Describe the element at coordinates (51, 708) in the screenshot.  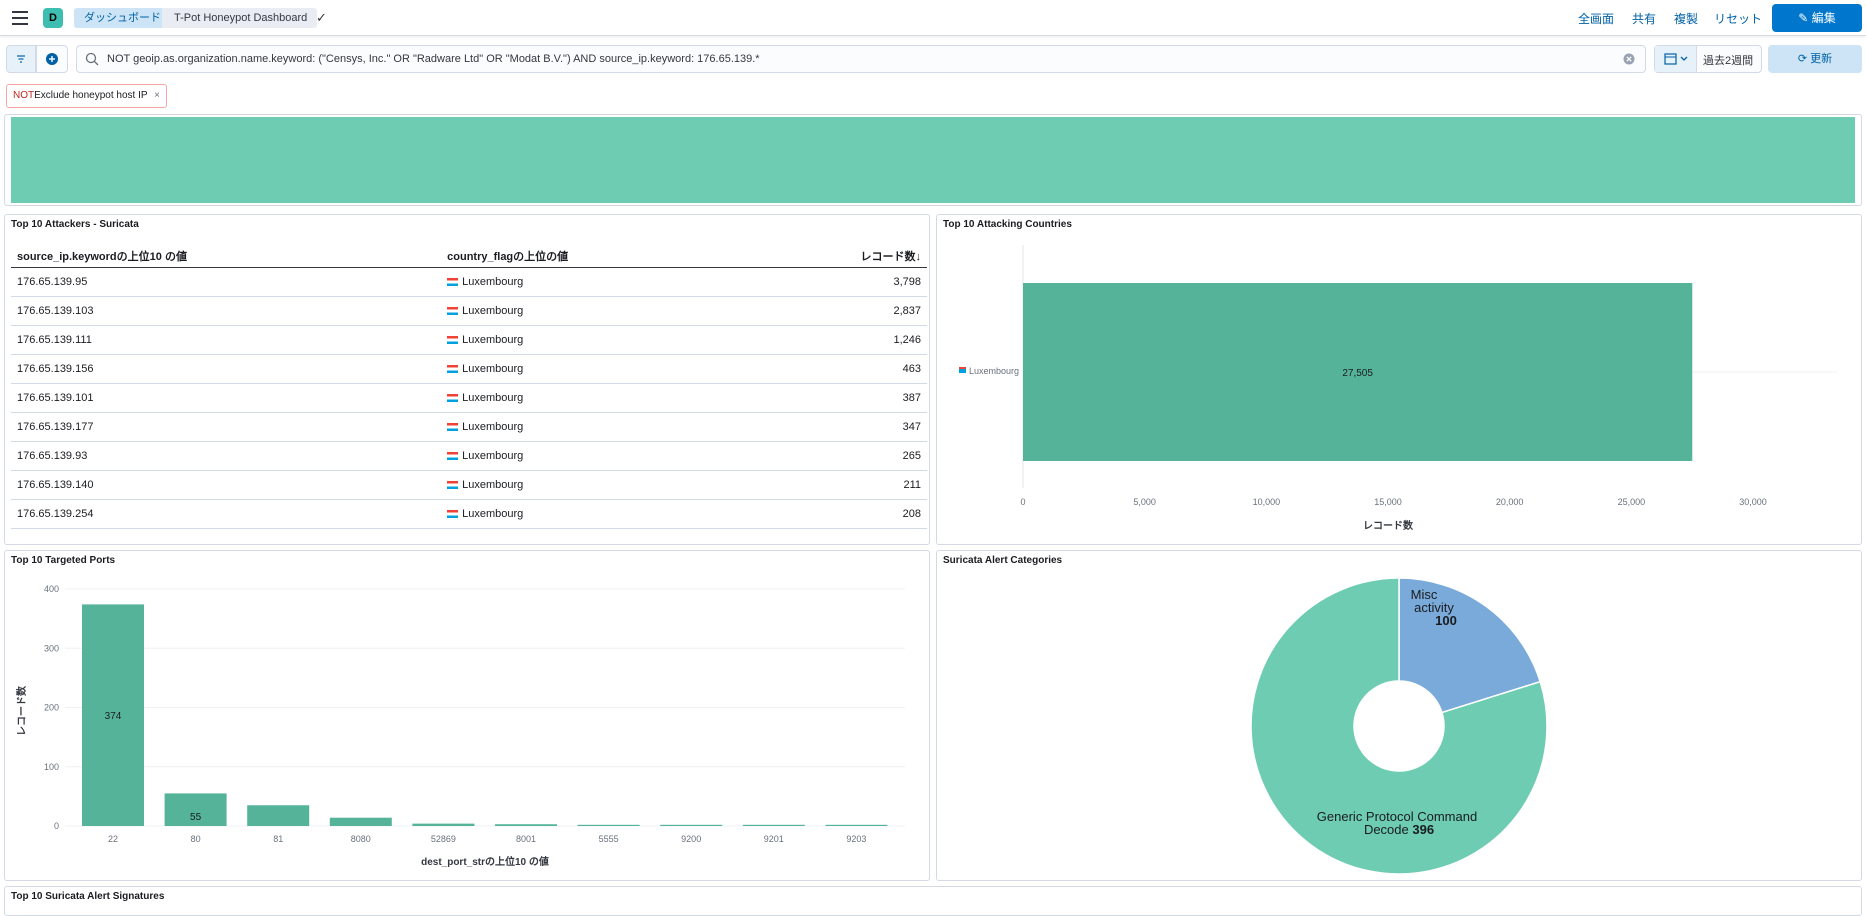
I see `y-tick-label: 200` at that location.